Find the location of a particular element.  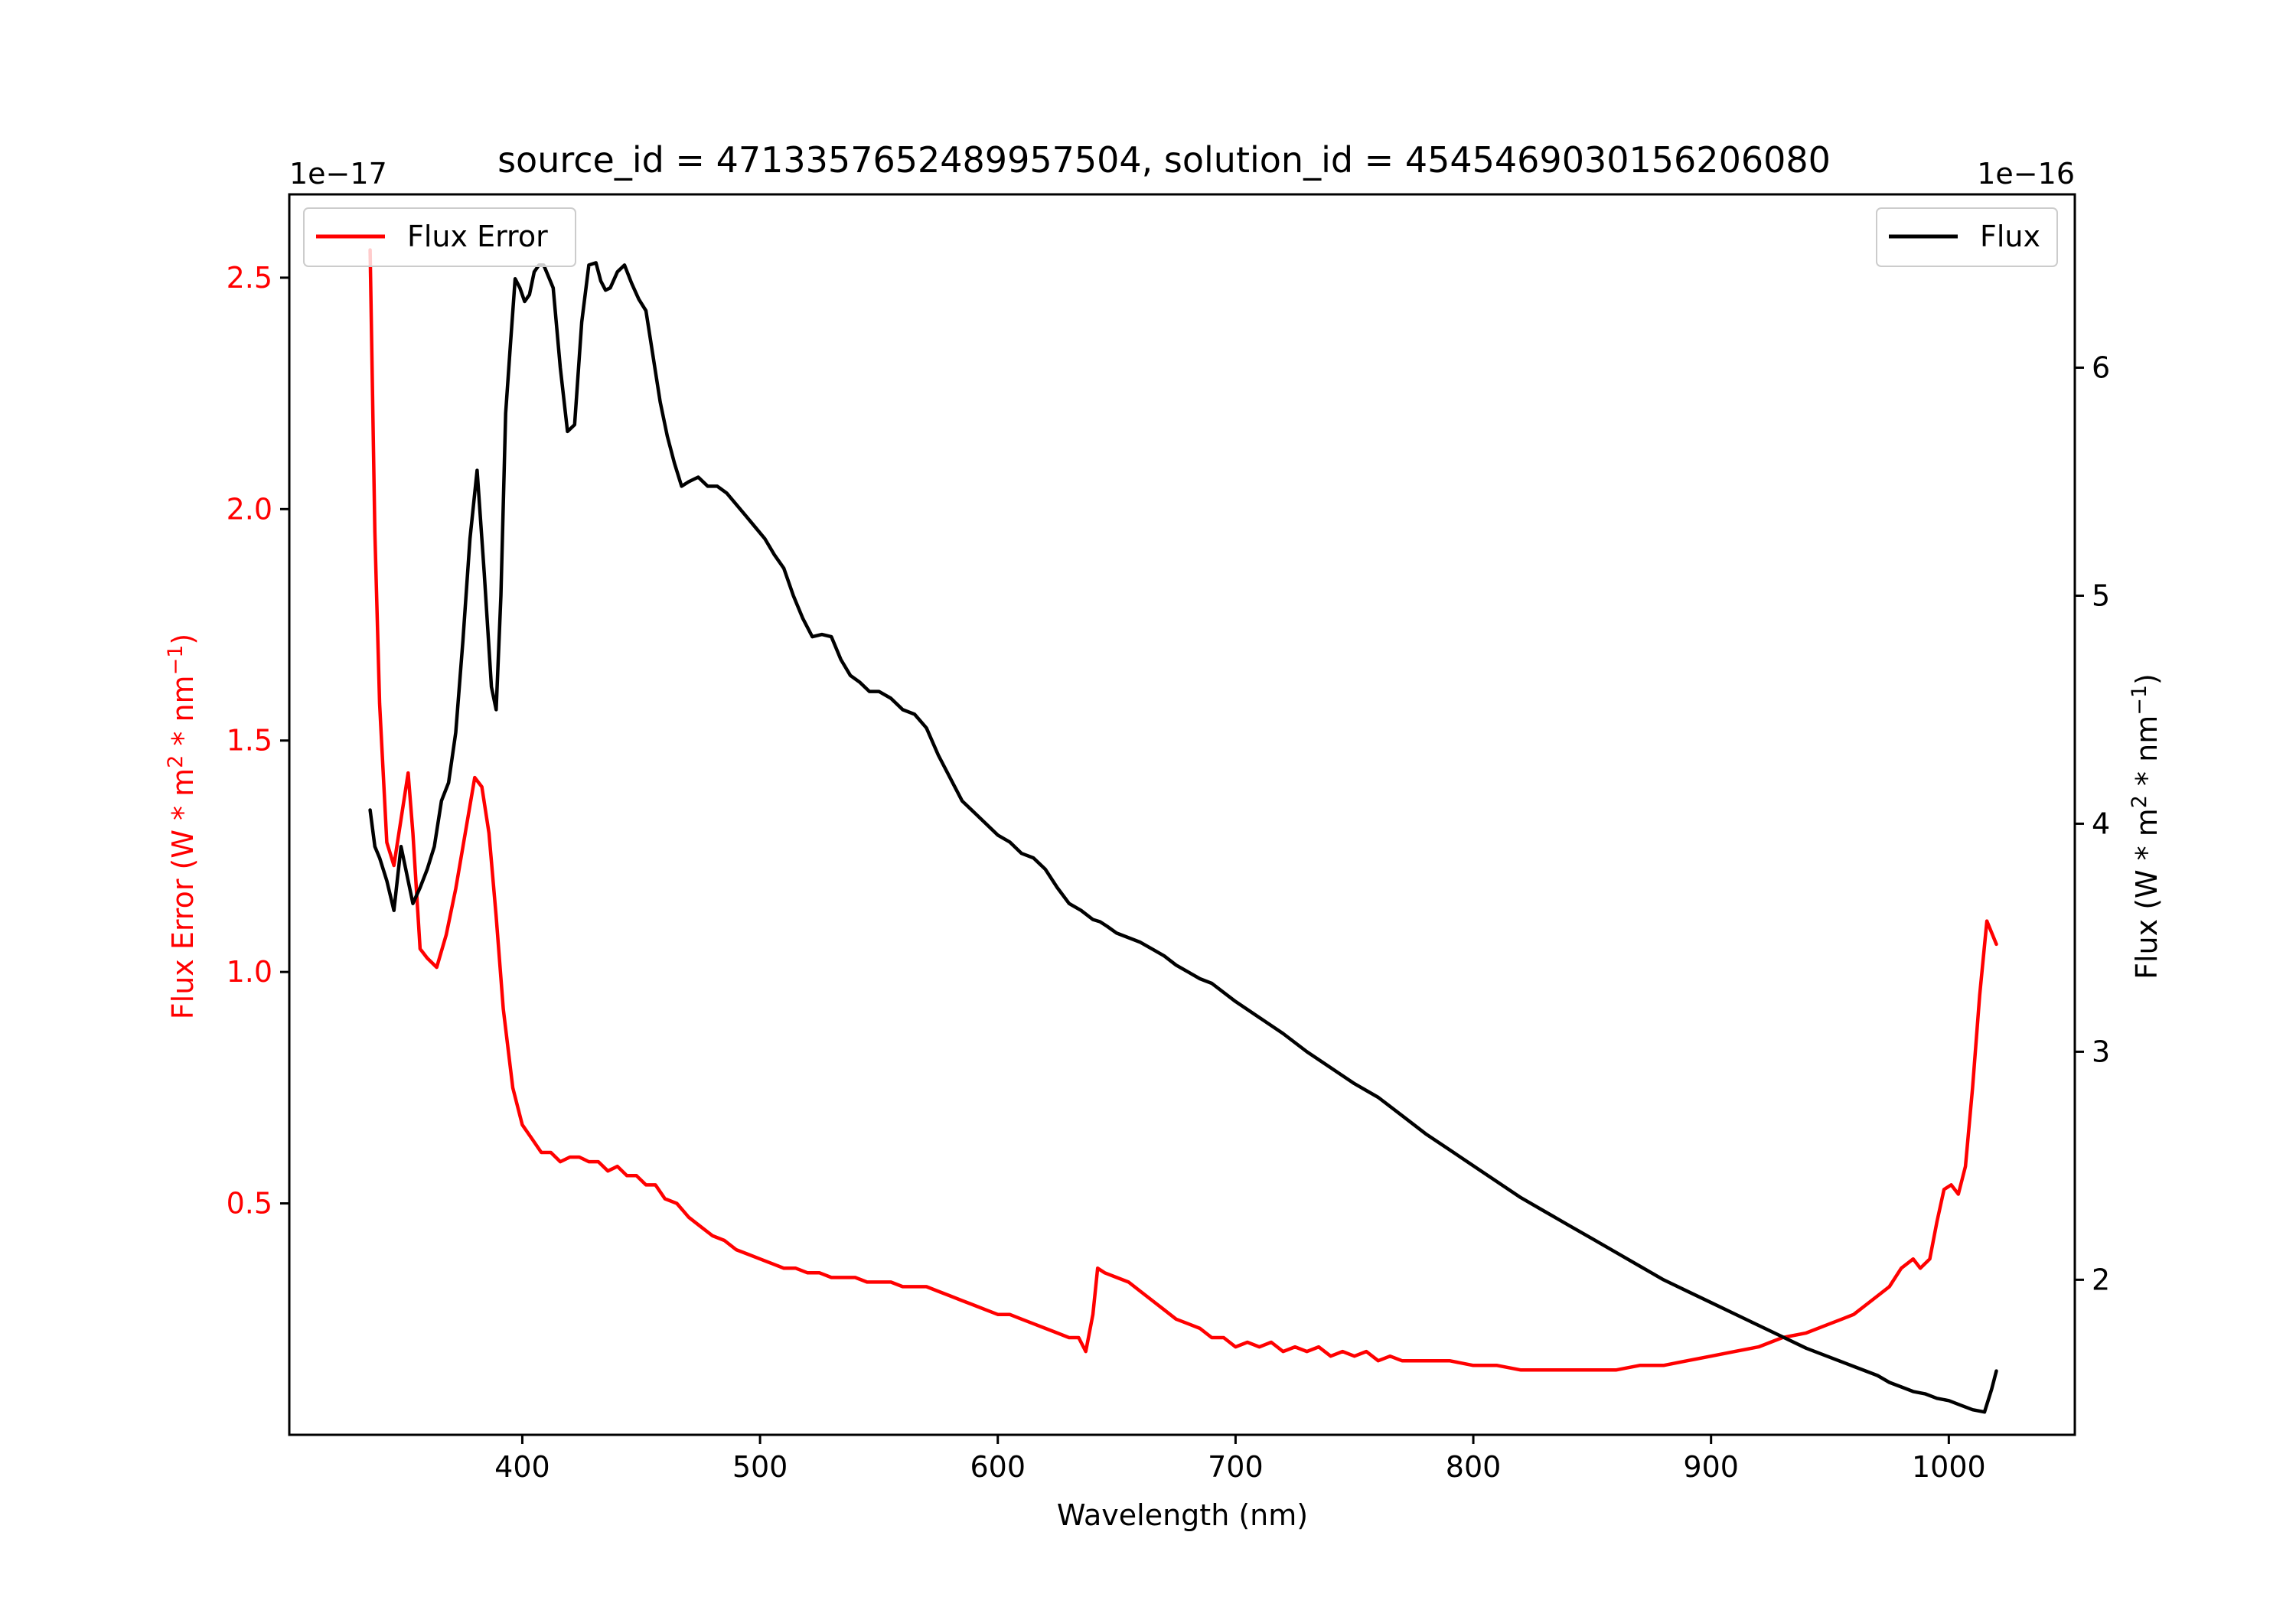

legend-flux-error-box is located at coordinates (439, 237).